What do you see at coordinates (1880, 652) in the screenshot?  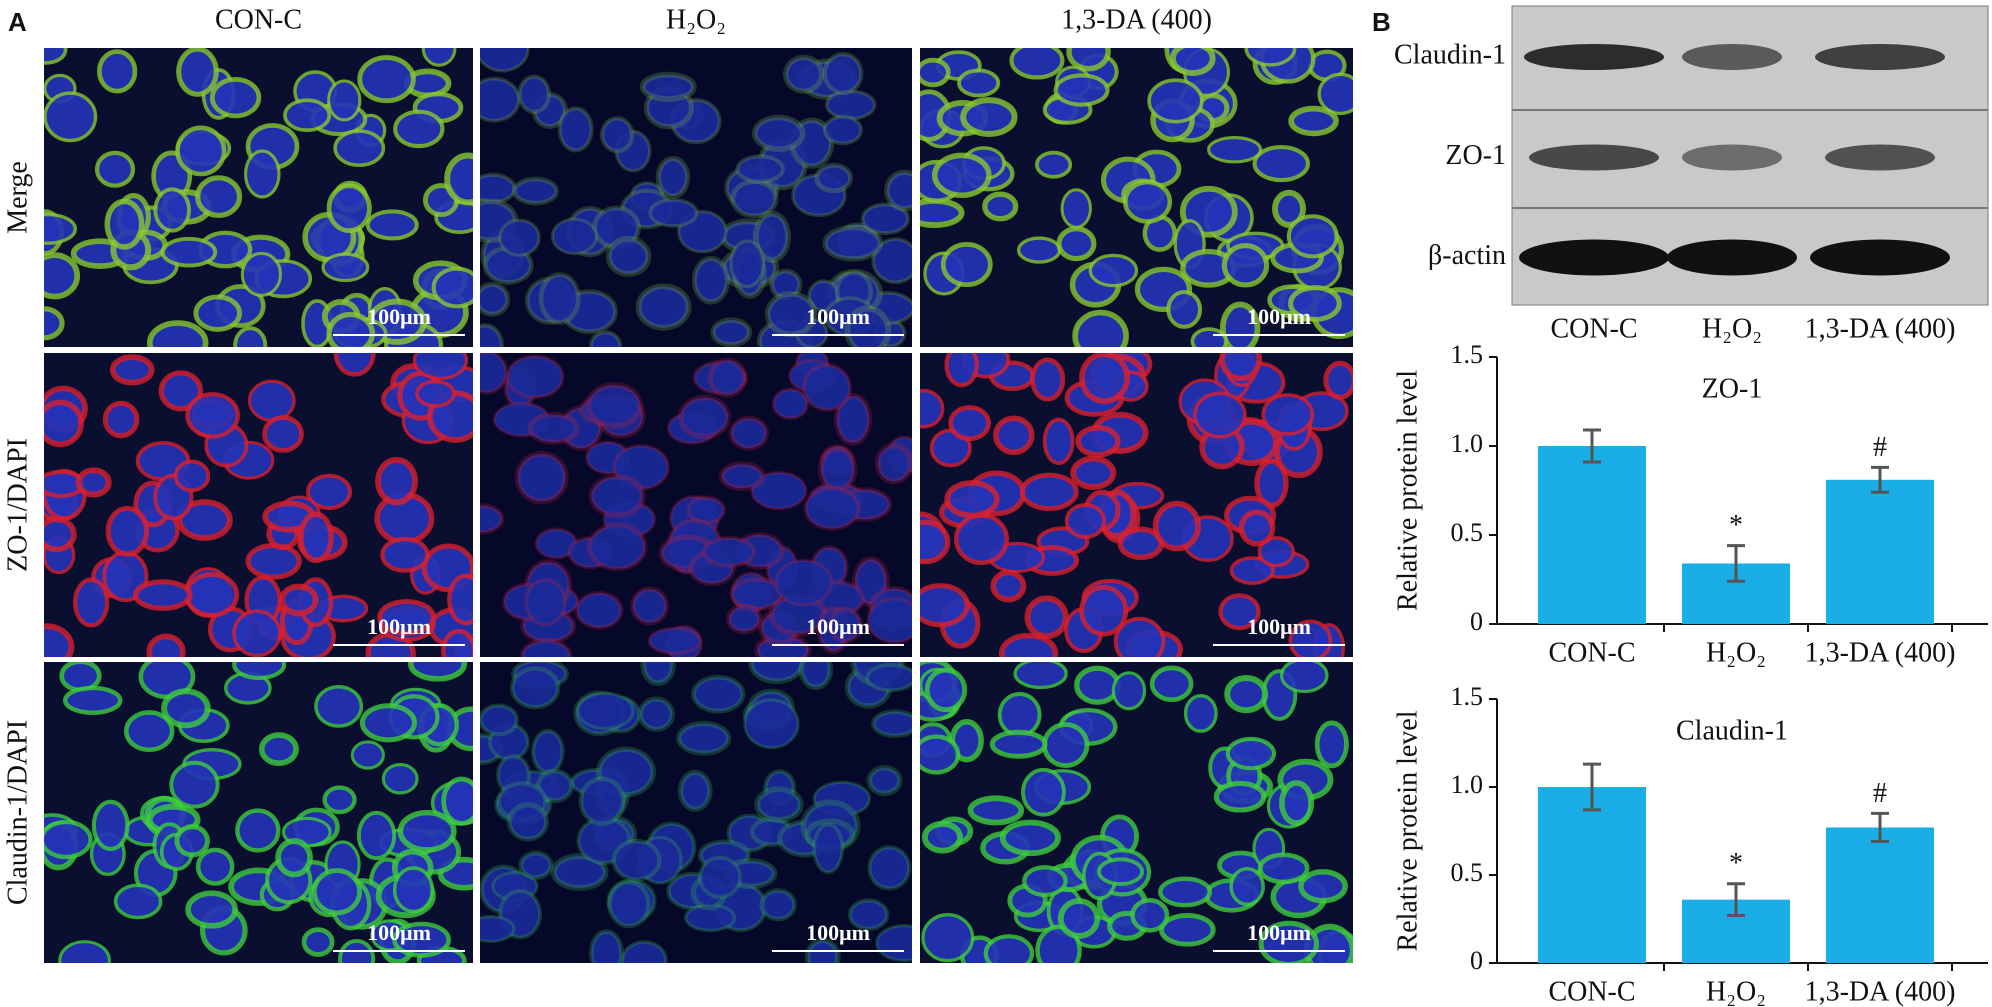 I see `x-tick-label: 1,3-DA (400)` at bounding box center [1880, 652].